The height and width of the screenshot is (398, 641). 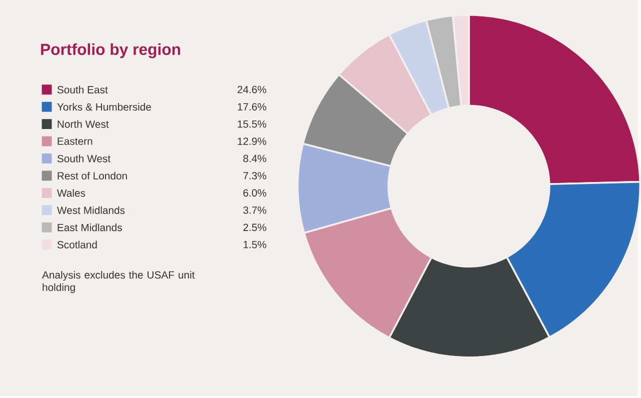 What do you see at coordinates (92, 176) in the screenshot?
I see `legend-label: Rest of London` at bounding box center [92, 176].